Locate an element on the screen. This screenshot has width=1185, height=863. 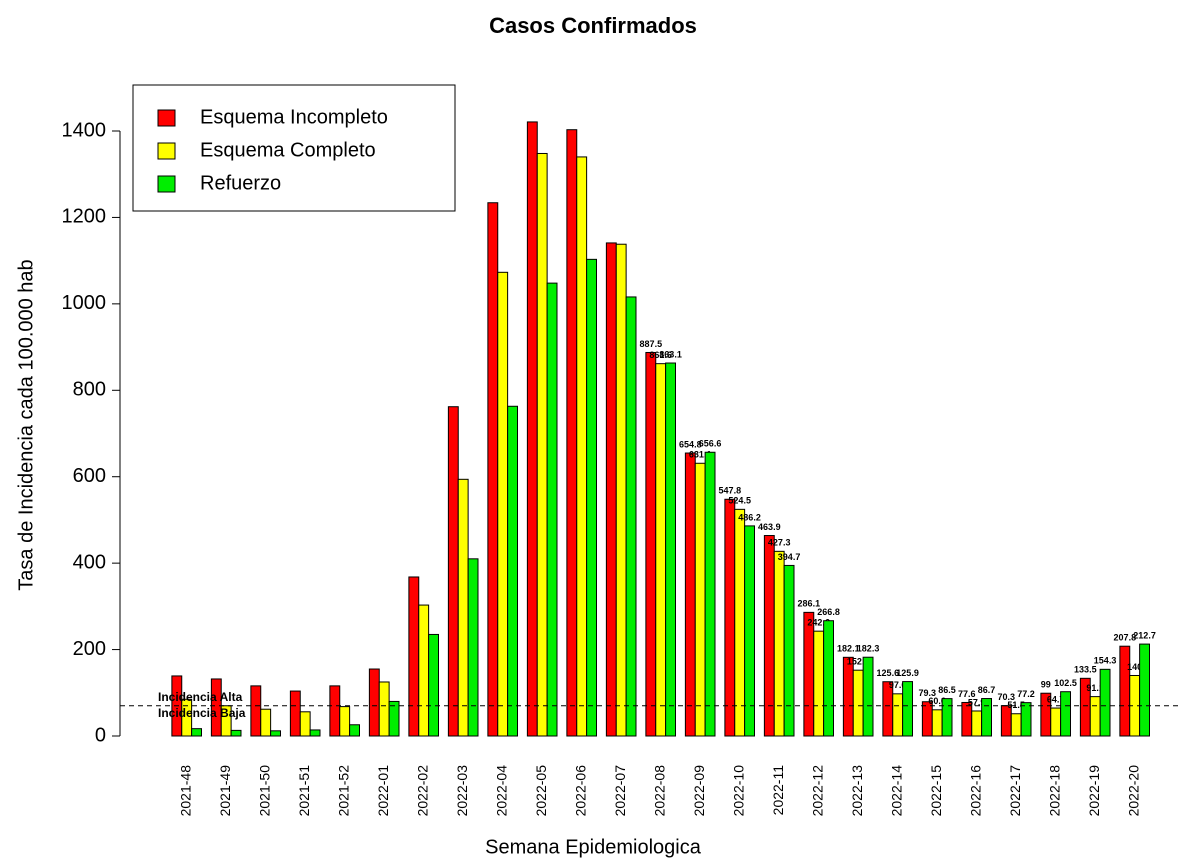
x-tick-label: 2022-13 is located at coordinates (857, 791).